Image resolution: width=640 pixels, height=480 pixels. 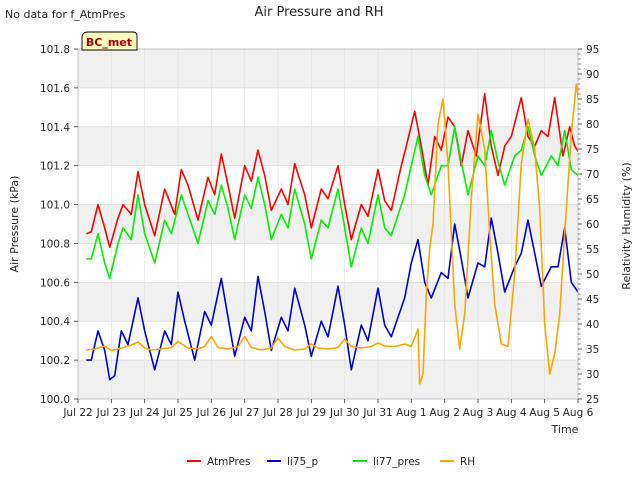 What do you see at coordinates (592, 150) in the screenshot?
I see `y2-tick-label: 75` at bounding box center [592, 150].